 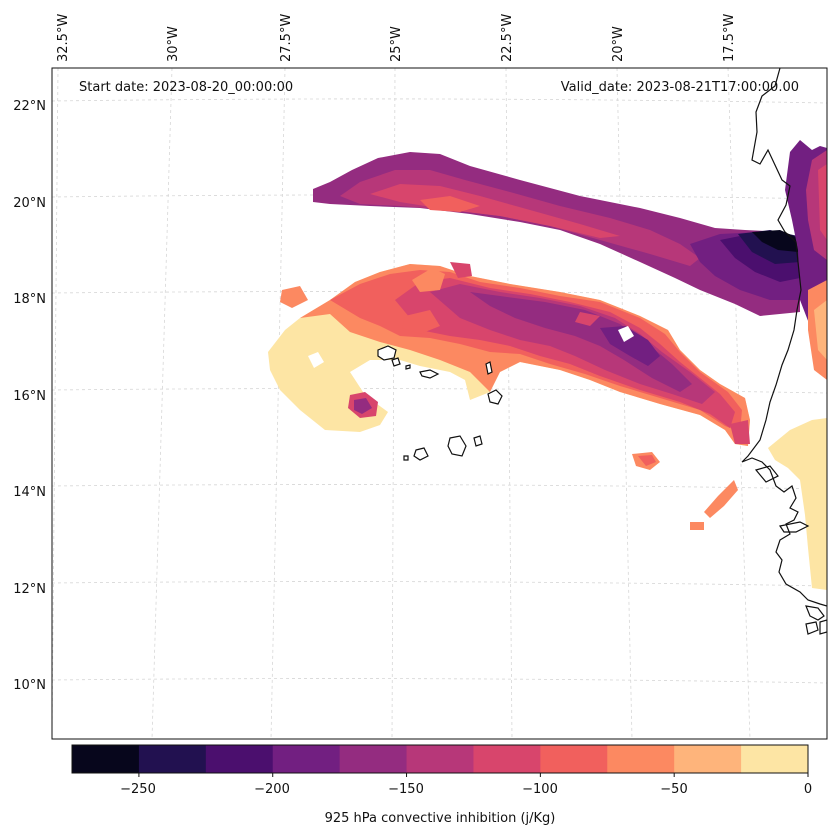 What do you see at coordinates (286, 38) in the screenshot?
I see `lon-label: 27.5°W` at bounding box center [286, 38].